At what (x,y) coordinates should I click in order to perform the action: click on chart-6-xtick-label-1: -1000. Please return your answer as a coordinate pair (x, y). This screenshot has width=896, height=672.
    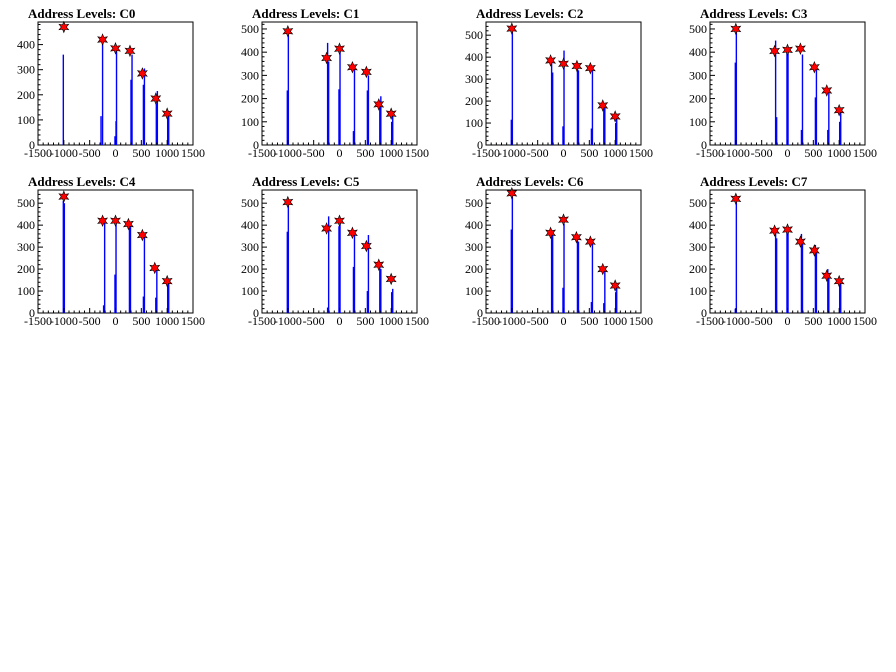
    Looking at the image, I should click on (512, 321).